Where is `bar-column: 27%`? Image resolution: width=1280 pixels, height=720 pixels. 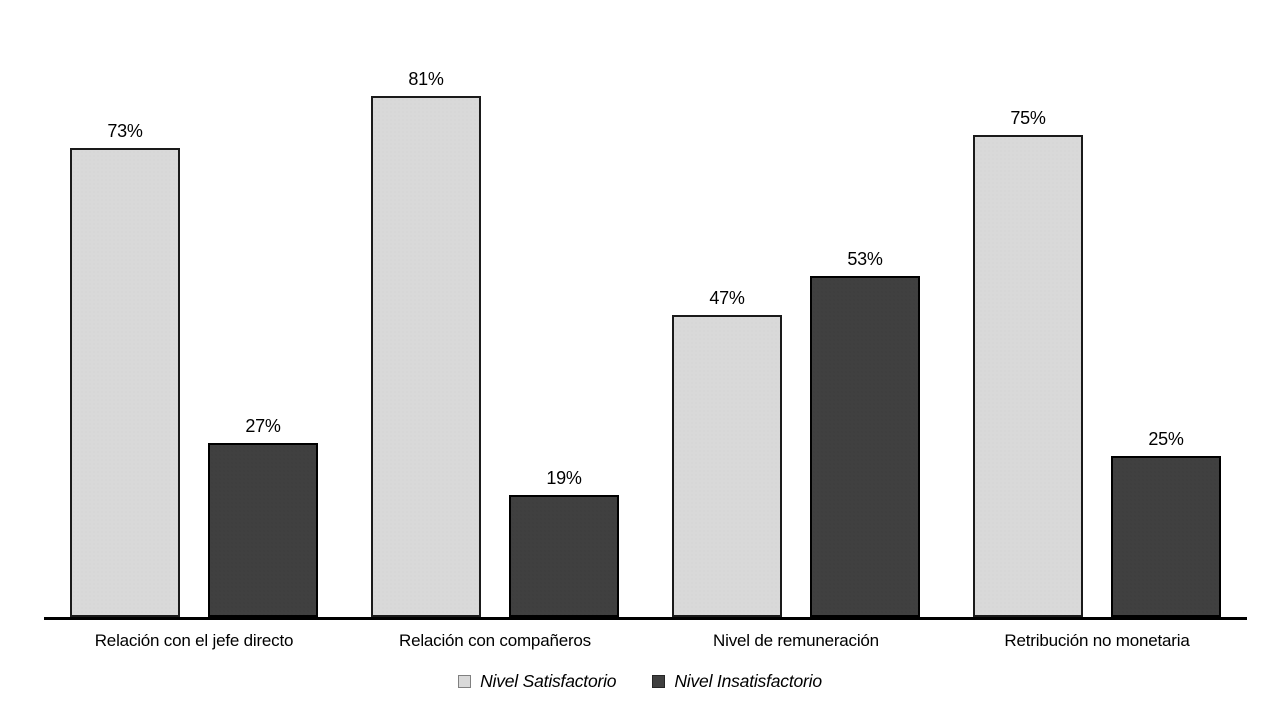 bar-column: 27% is located at coordinates (263, 516).